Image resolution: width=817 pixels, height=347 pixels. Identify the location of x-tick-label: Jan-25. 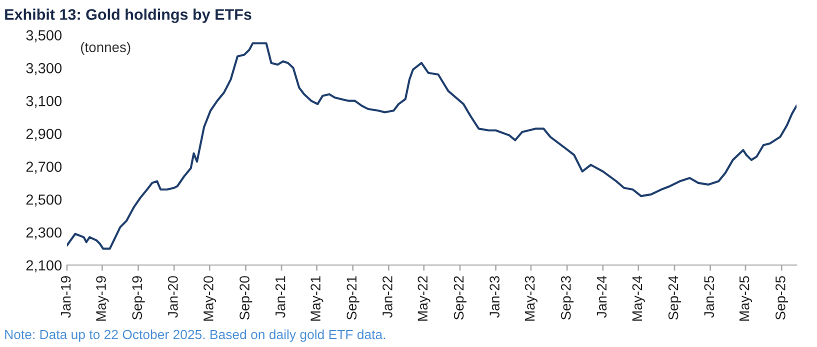
(709, 297).